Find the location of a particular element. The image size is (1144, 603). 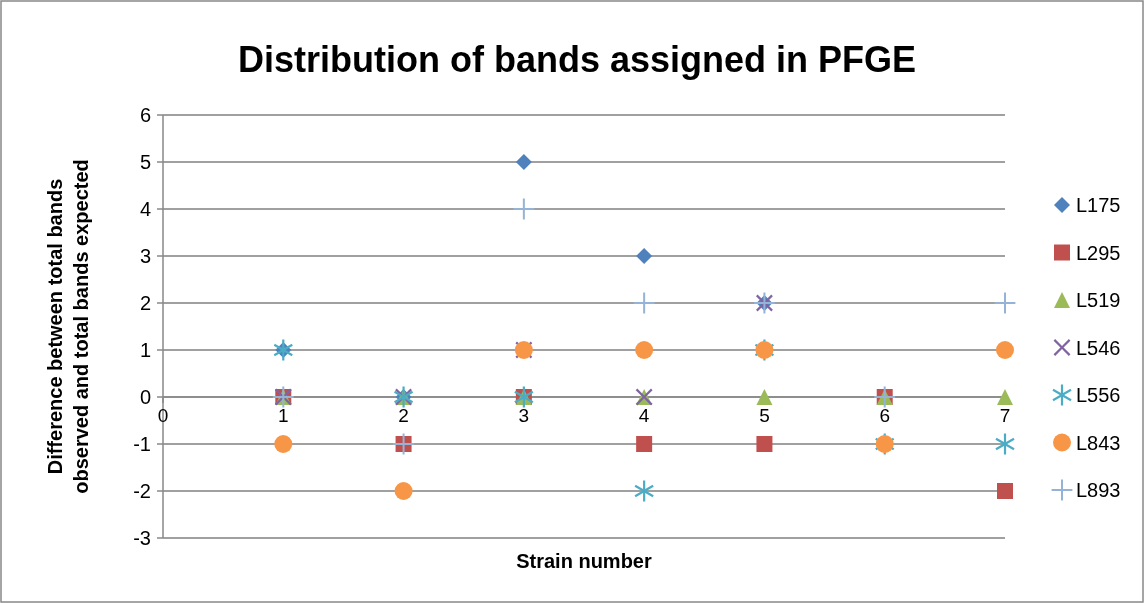

y-tick-label: 3 is located at coordinates (145, 256).